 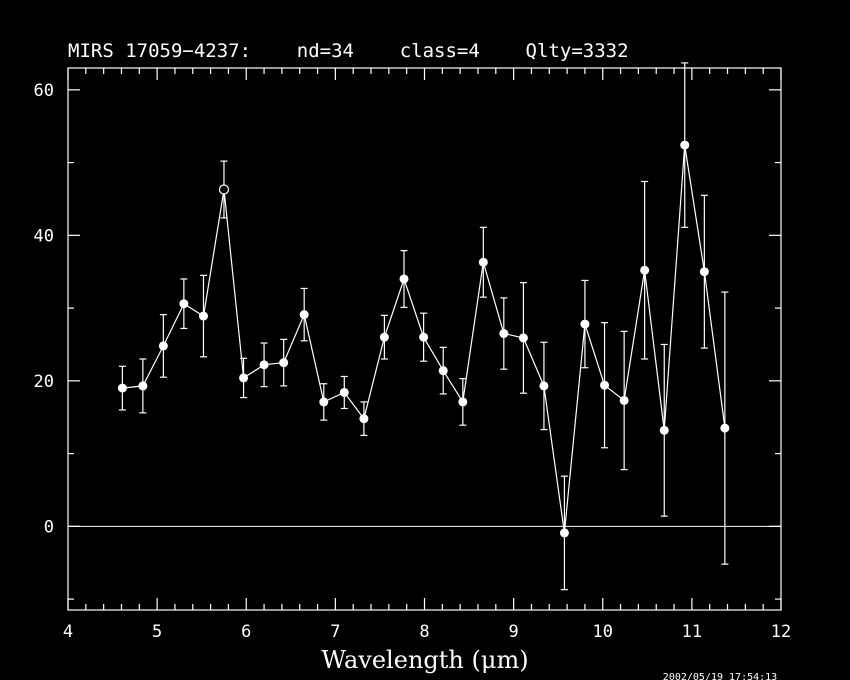 What do you see at coordinates (44, 91) in the screenshot?
I see `y-tick-label: 60` at bounding box center [44, 91].